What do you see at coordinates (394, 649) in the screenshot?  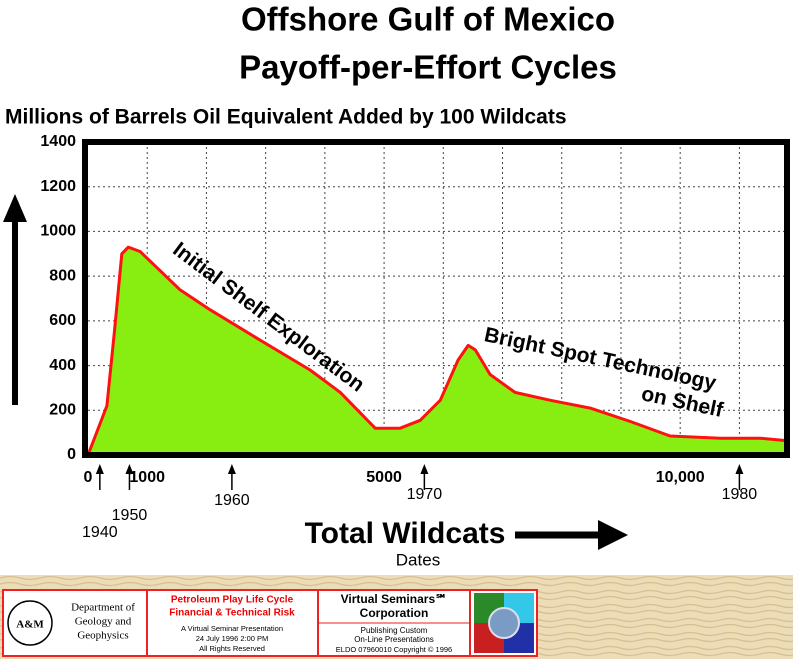 I see `copyright: ELDO 07960010 Copyright © 1996` at bounding box center [394, 649].